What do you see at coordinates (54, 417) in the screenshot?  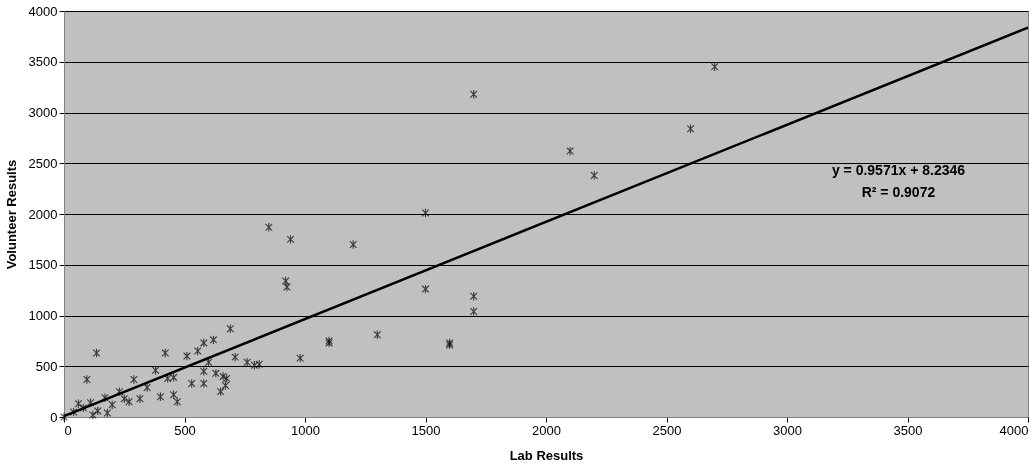 I see `y-tick-label: 0` at bounding box center [54, 417].